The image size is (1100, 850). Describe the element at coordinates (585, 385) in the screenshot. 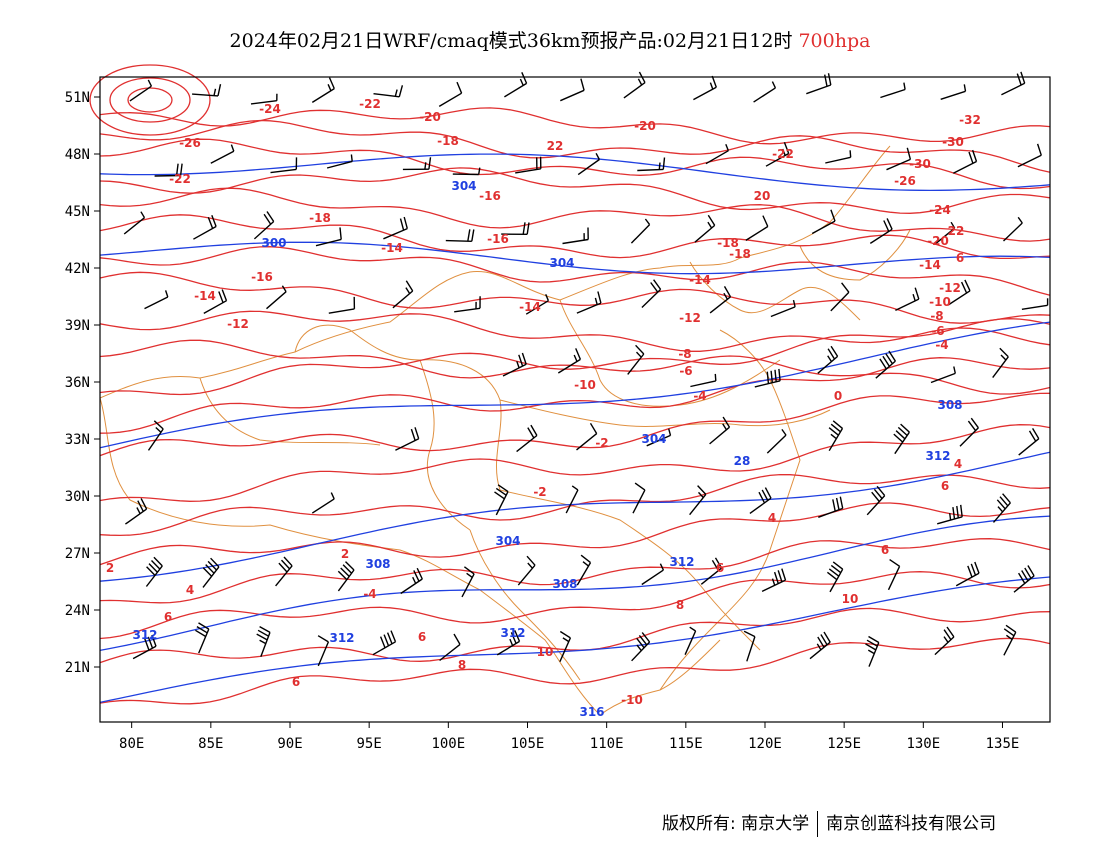

I see `temperature-label: -10` at that location.